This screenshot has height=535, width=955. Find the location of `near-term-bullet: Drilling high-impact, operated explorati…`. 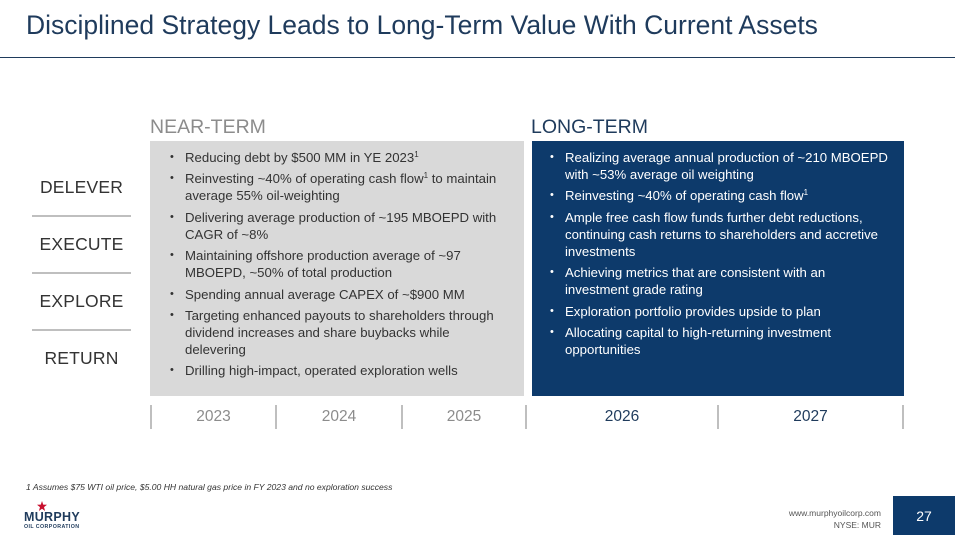

near-term-bullet: Drilling high-impact, operated explorati… is located at coordinates (339, 370).